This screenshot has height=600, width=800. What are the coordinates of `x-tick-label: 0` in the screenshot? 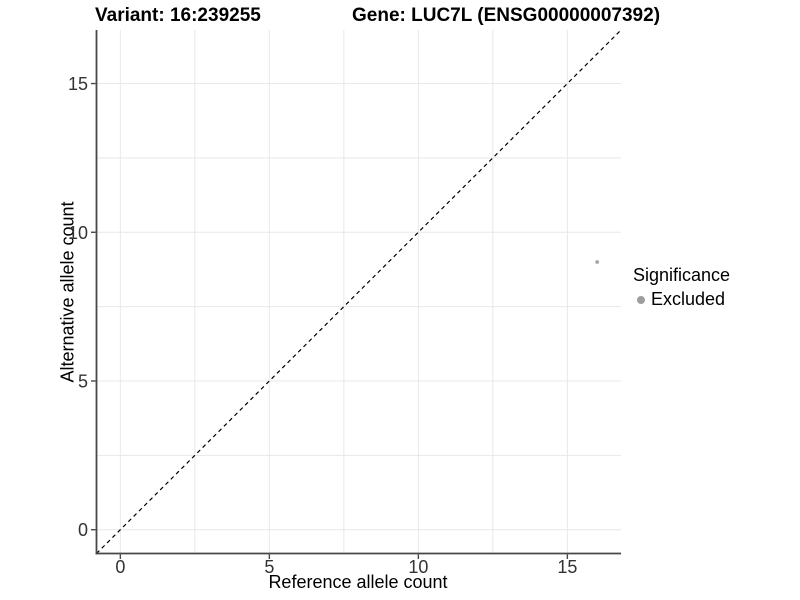 It's located at (120, 567).